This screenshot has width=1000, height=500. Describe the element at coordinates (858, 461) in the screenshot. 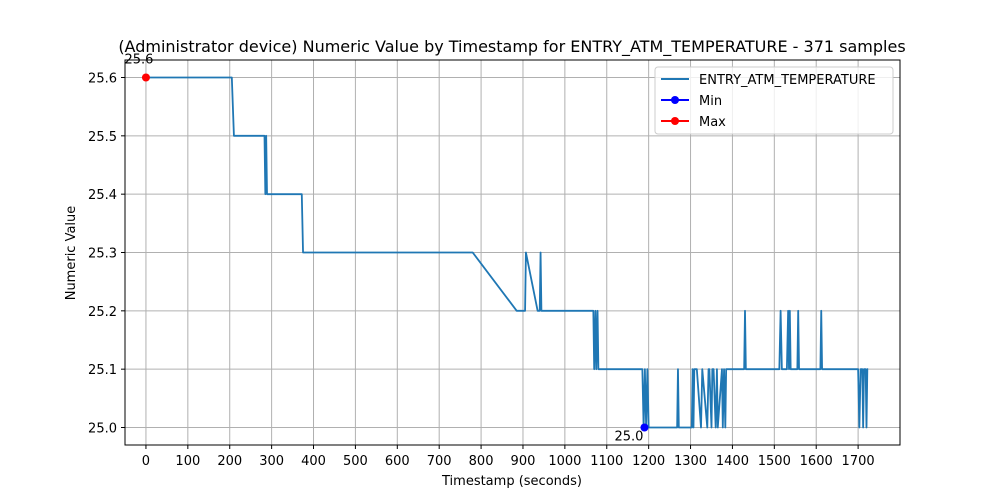

I see `x-tick-label: 1700` at that location.